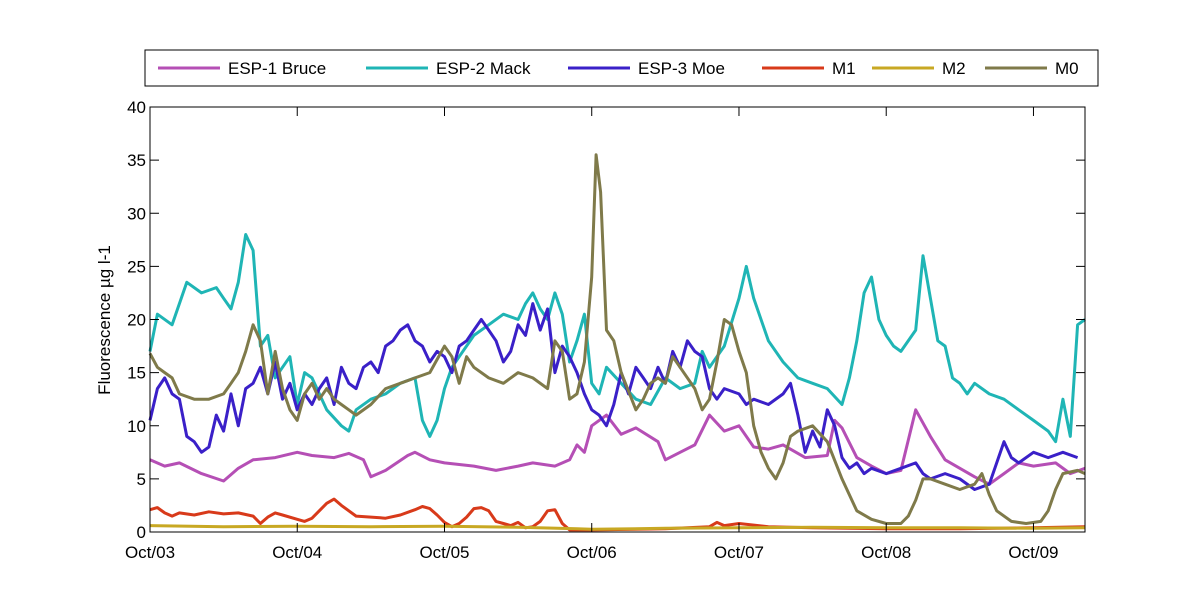 This screenshot has height=600, width=1200. What do you see at coordinates (136, 107) in the screenshot?
I see `y-tick-label: 40` at bounding box center [136, 107].